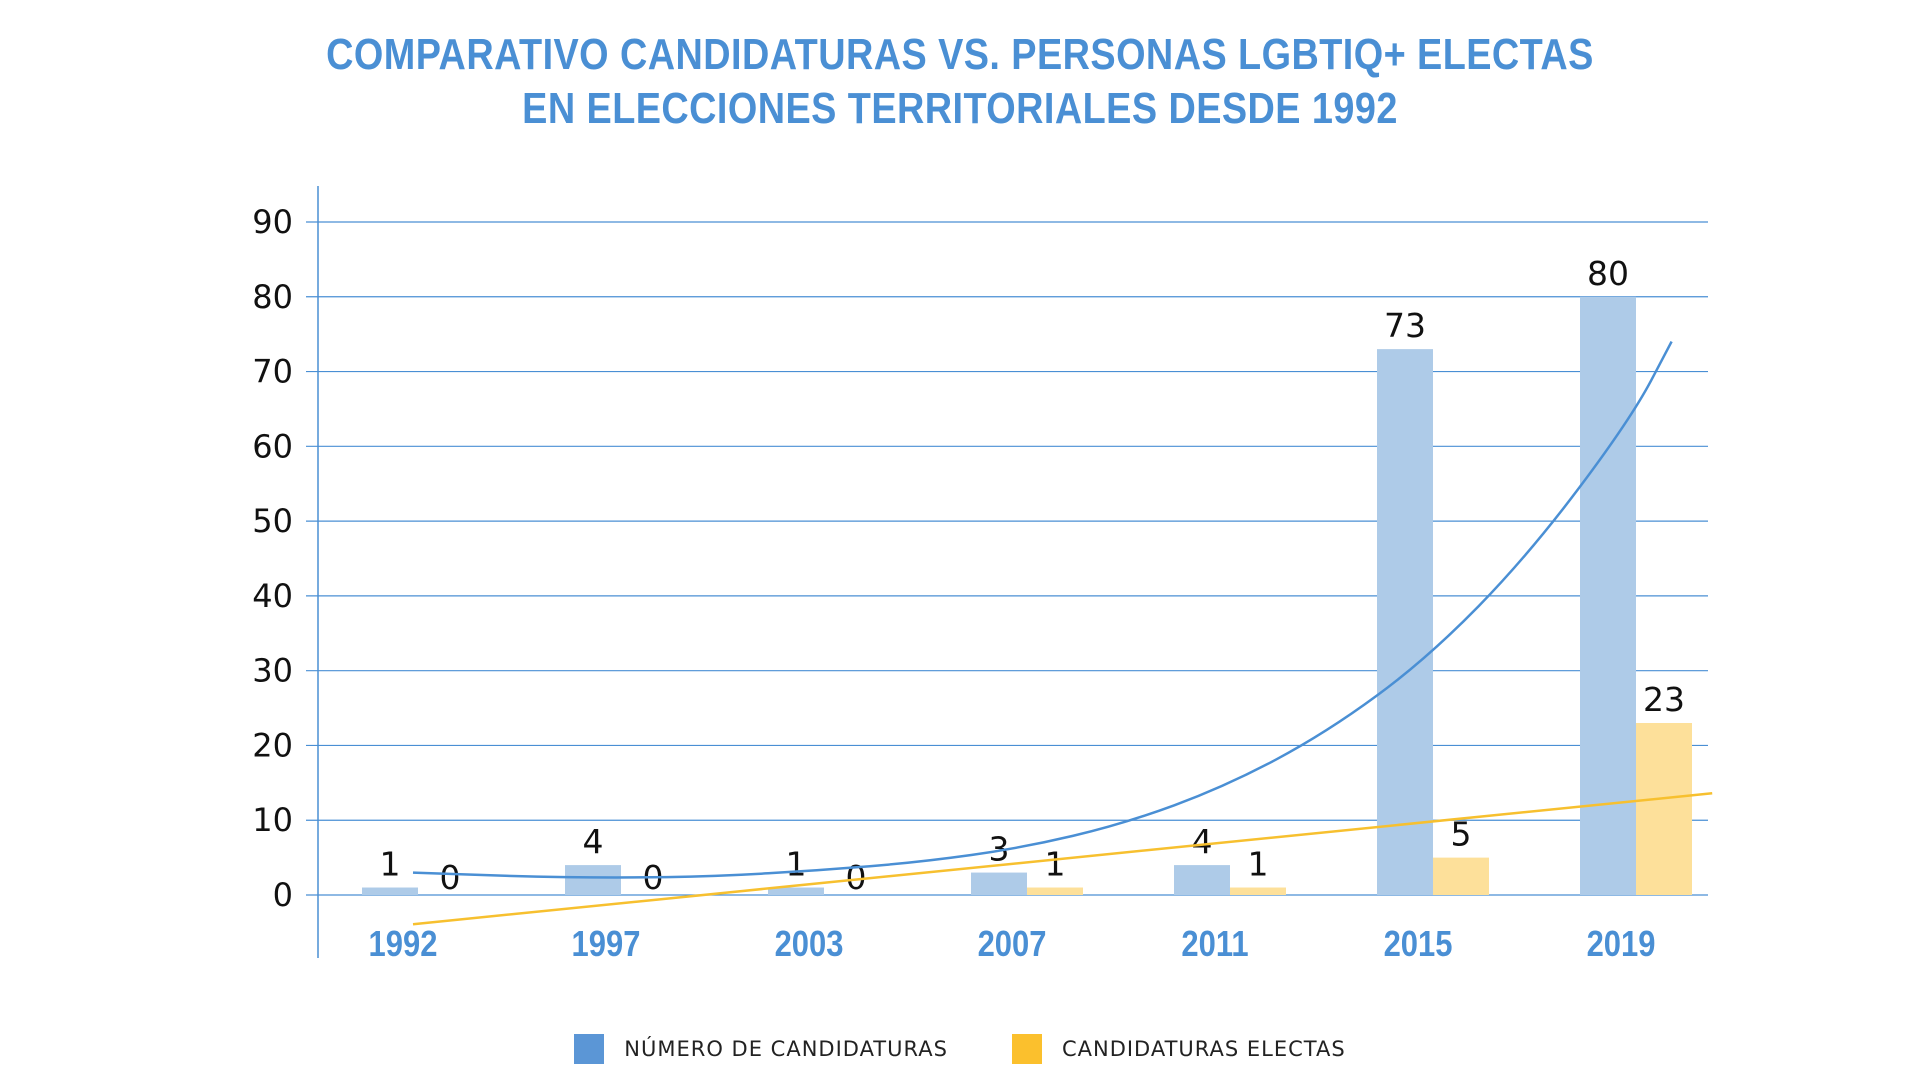  Describe the element at coordinates (1203, 1049) in the screenshot. I see `legend-label-electas: CANDIDATURAS ELECTAS` at that location.